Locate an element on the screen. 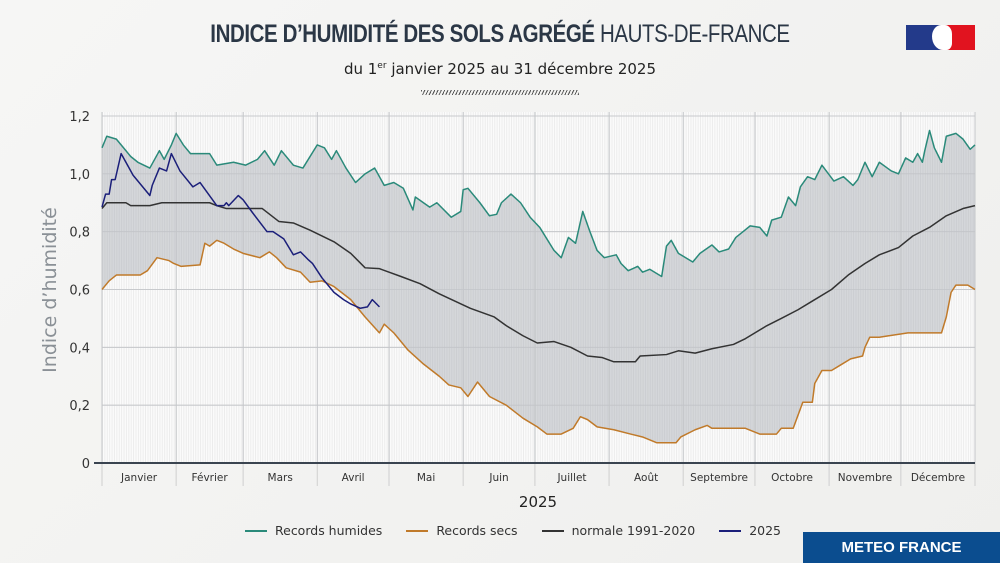 The height and width of the screenshot is (563, 1000). decorative-hatch is located at coordinates (500, 92).